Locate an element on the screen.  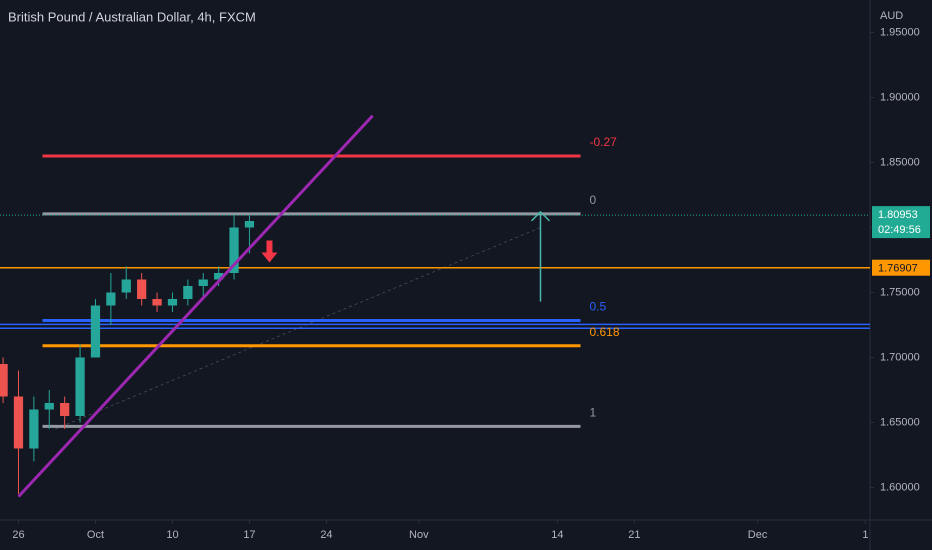
signal-arrow is located at coordinates (269, 251).